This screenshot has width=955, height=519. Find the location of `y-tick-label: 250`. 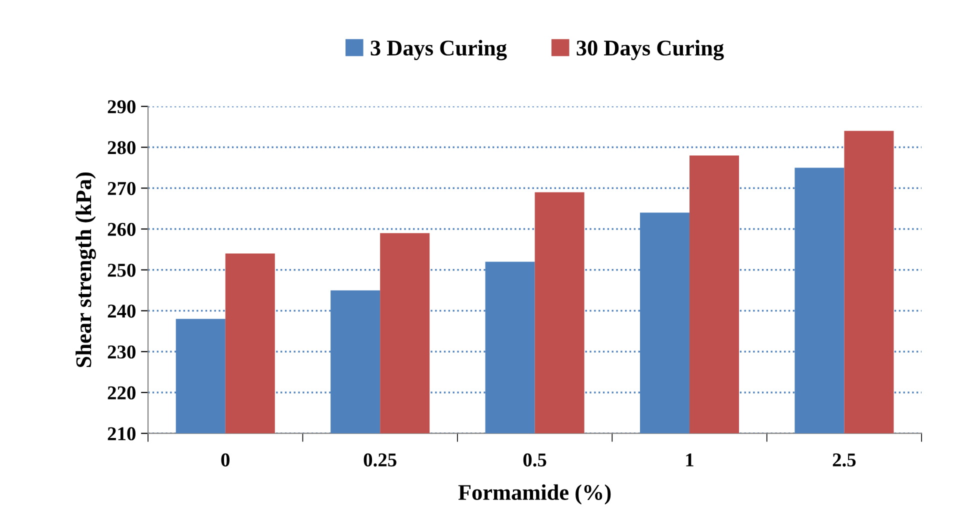

y-tick-label: 250 is located at coordinates (122, 270).